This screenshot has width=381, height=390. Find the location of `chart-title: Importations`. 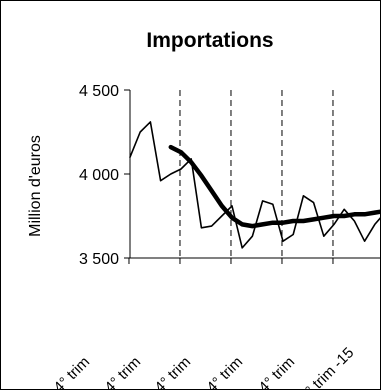

chart-title: Importations is located at coordinates (209, 40).